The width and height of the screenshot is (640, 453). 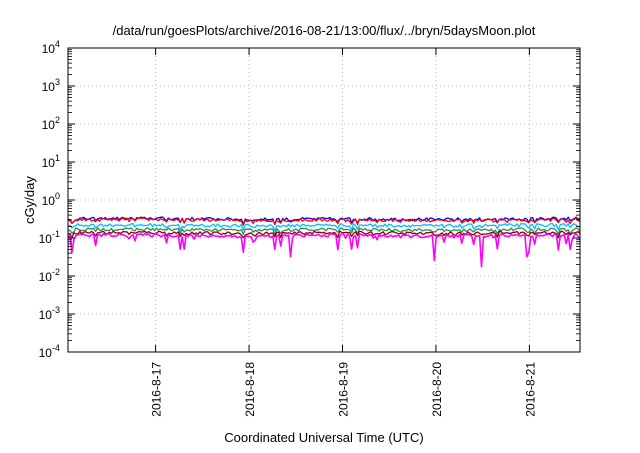 I want to click on y-tick-exponent: 4, so click(x=57, y=44).